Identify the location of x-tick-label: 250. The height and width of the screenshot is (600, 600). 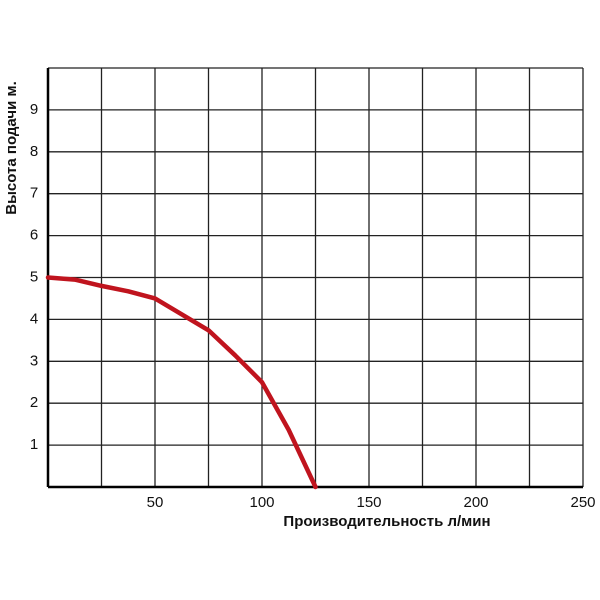
(582, 502).